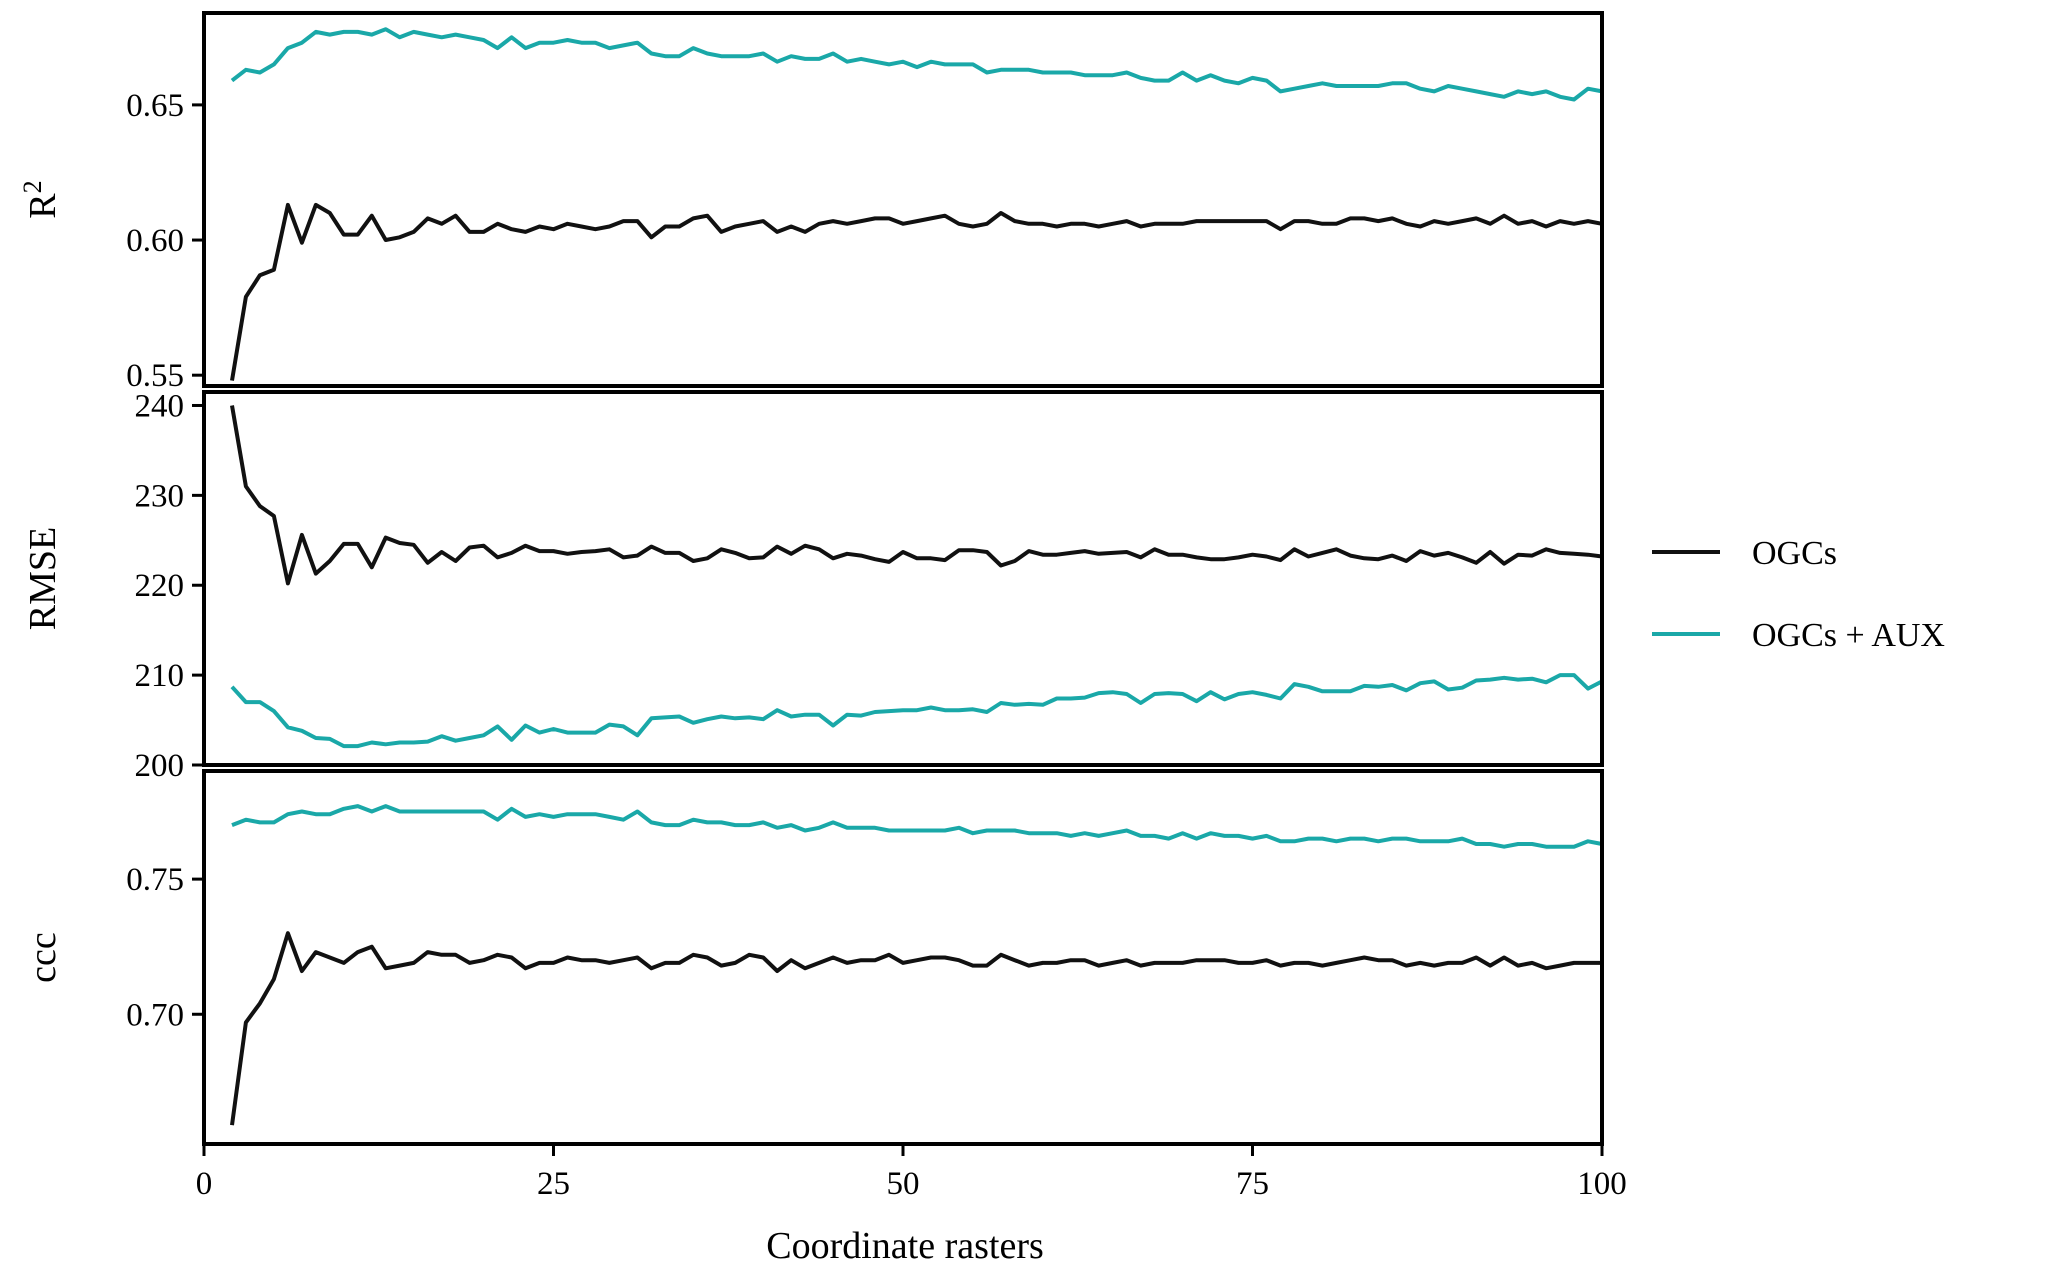  Describe the element at coordinates (553, 1184) in the screenshot. I see `x-tick-label: 25` at that location.